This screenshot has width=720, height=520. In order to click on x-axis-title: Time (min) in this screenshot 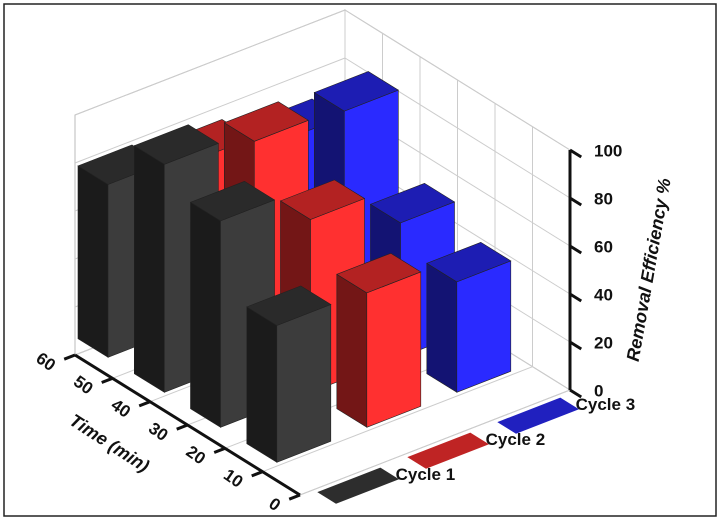, I will do `click(109, 443)`.